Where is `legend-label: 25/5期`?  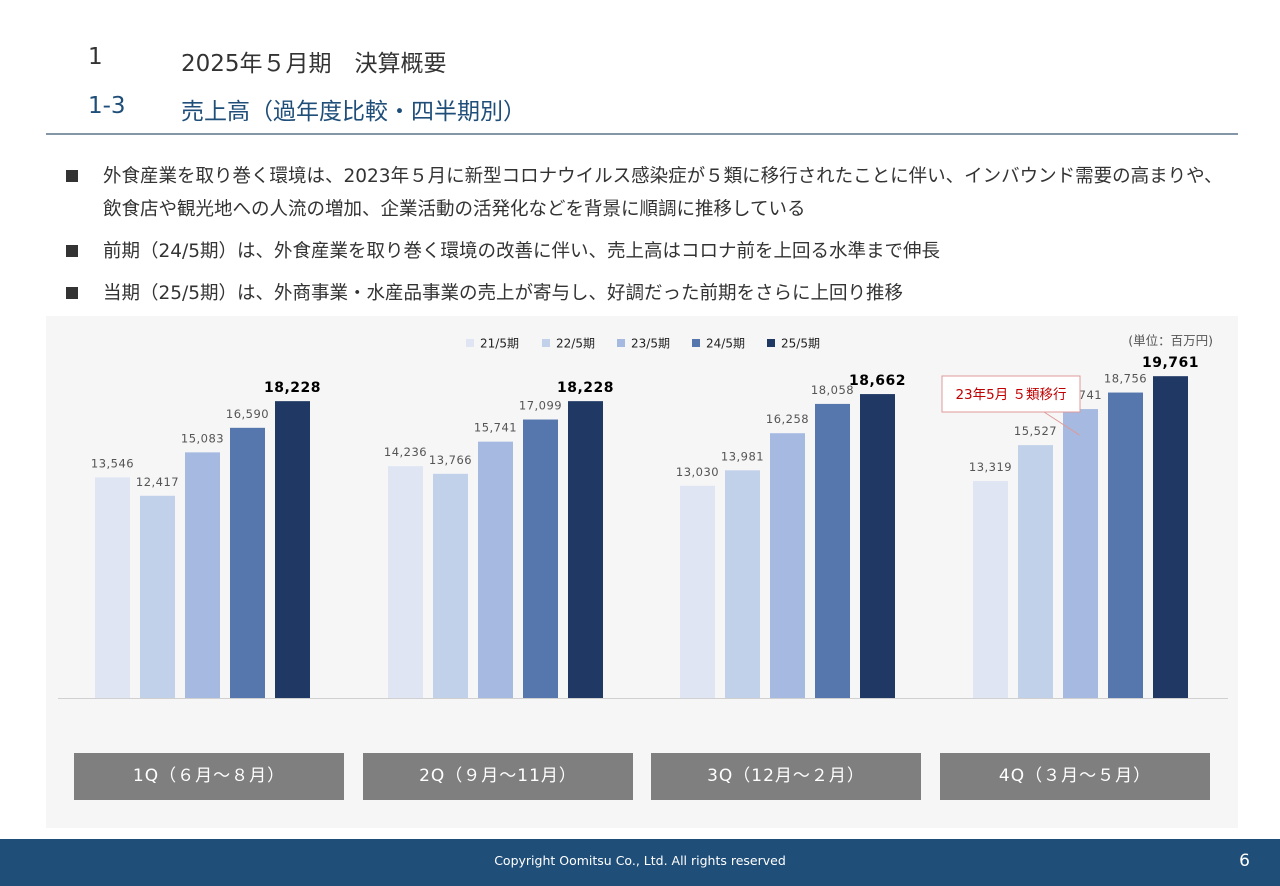
legend-label: 25/5期 is located at coordinates (800, 344).